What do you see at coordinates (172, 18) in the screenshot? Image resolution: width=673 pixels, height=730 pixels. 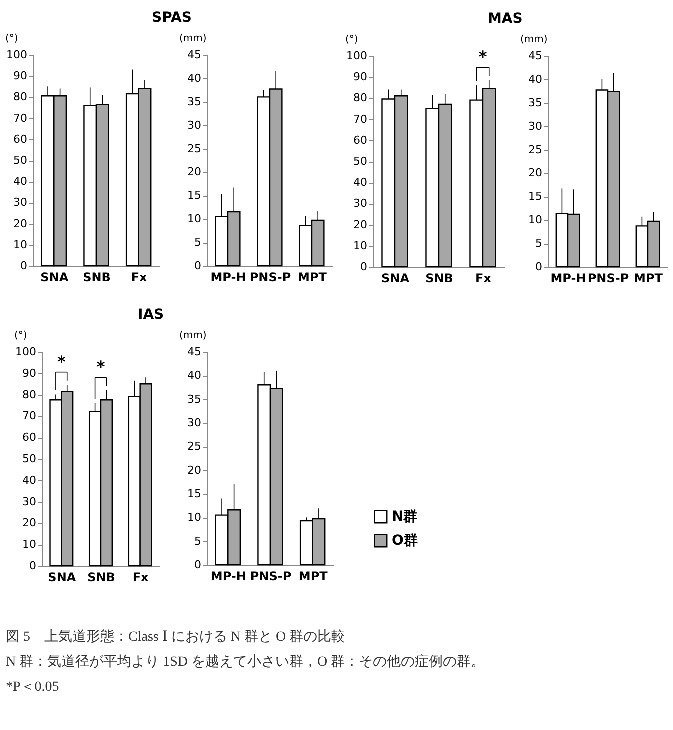 I see `chart-title: SPAS` at bounding box center [172, 18].